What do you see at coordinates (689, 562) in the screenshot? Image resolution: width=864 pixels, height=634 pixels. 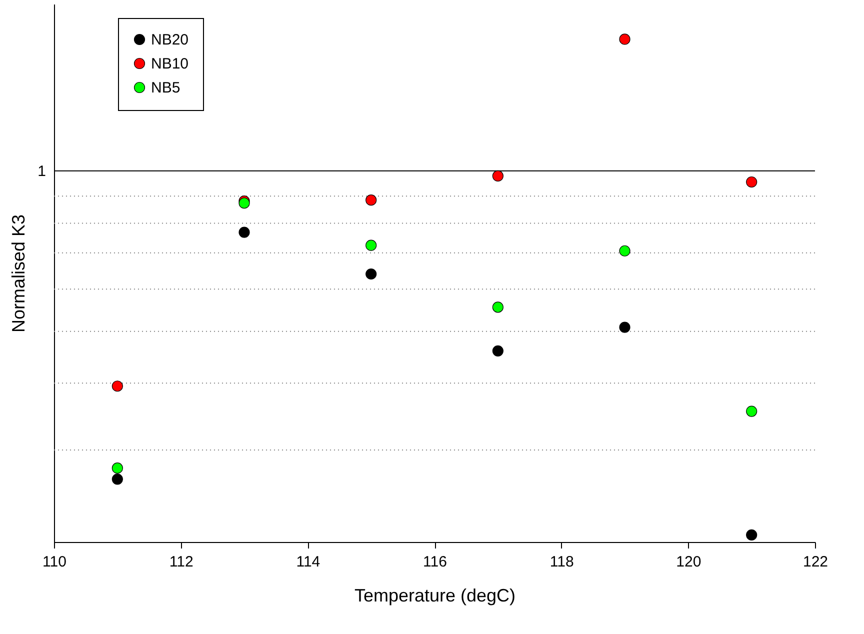 I see `x-tick-label: 120` at bounding box center [689, 562].